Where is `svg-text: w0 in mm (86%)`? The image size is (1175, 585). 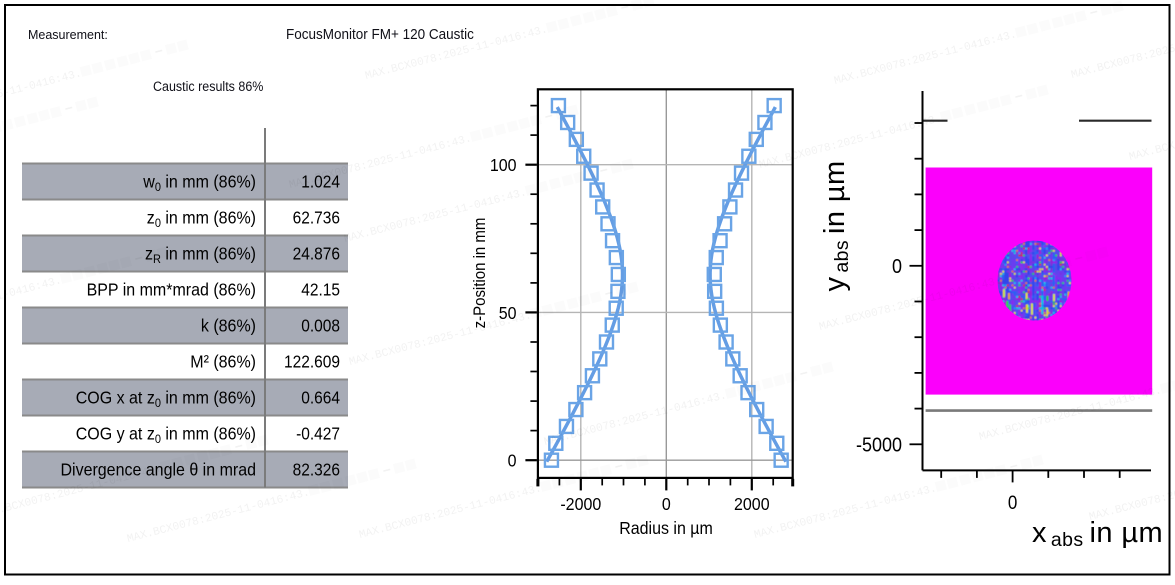 svg-text: w0 in mm (86%) is located at coordinates (199, 183).